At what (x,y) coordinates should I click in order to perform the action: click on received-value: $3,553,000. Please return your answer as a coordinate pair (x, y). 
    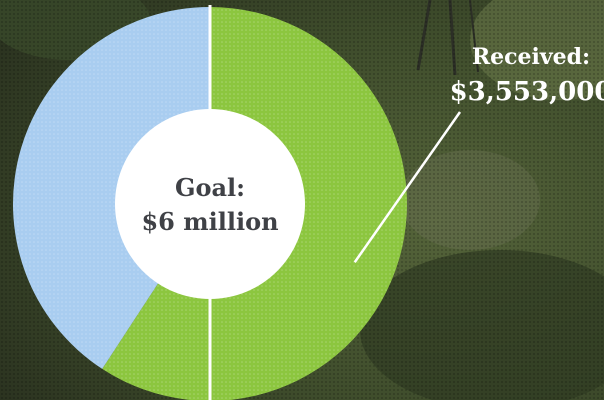
    Looking at the image, I should click on (527, 92).